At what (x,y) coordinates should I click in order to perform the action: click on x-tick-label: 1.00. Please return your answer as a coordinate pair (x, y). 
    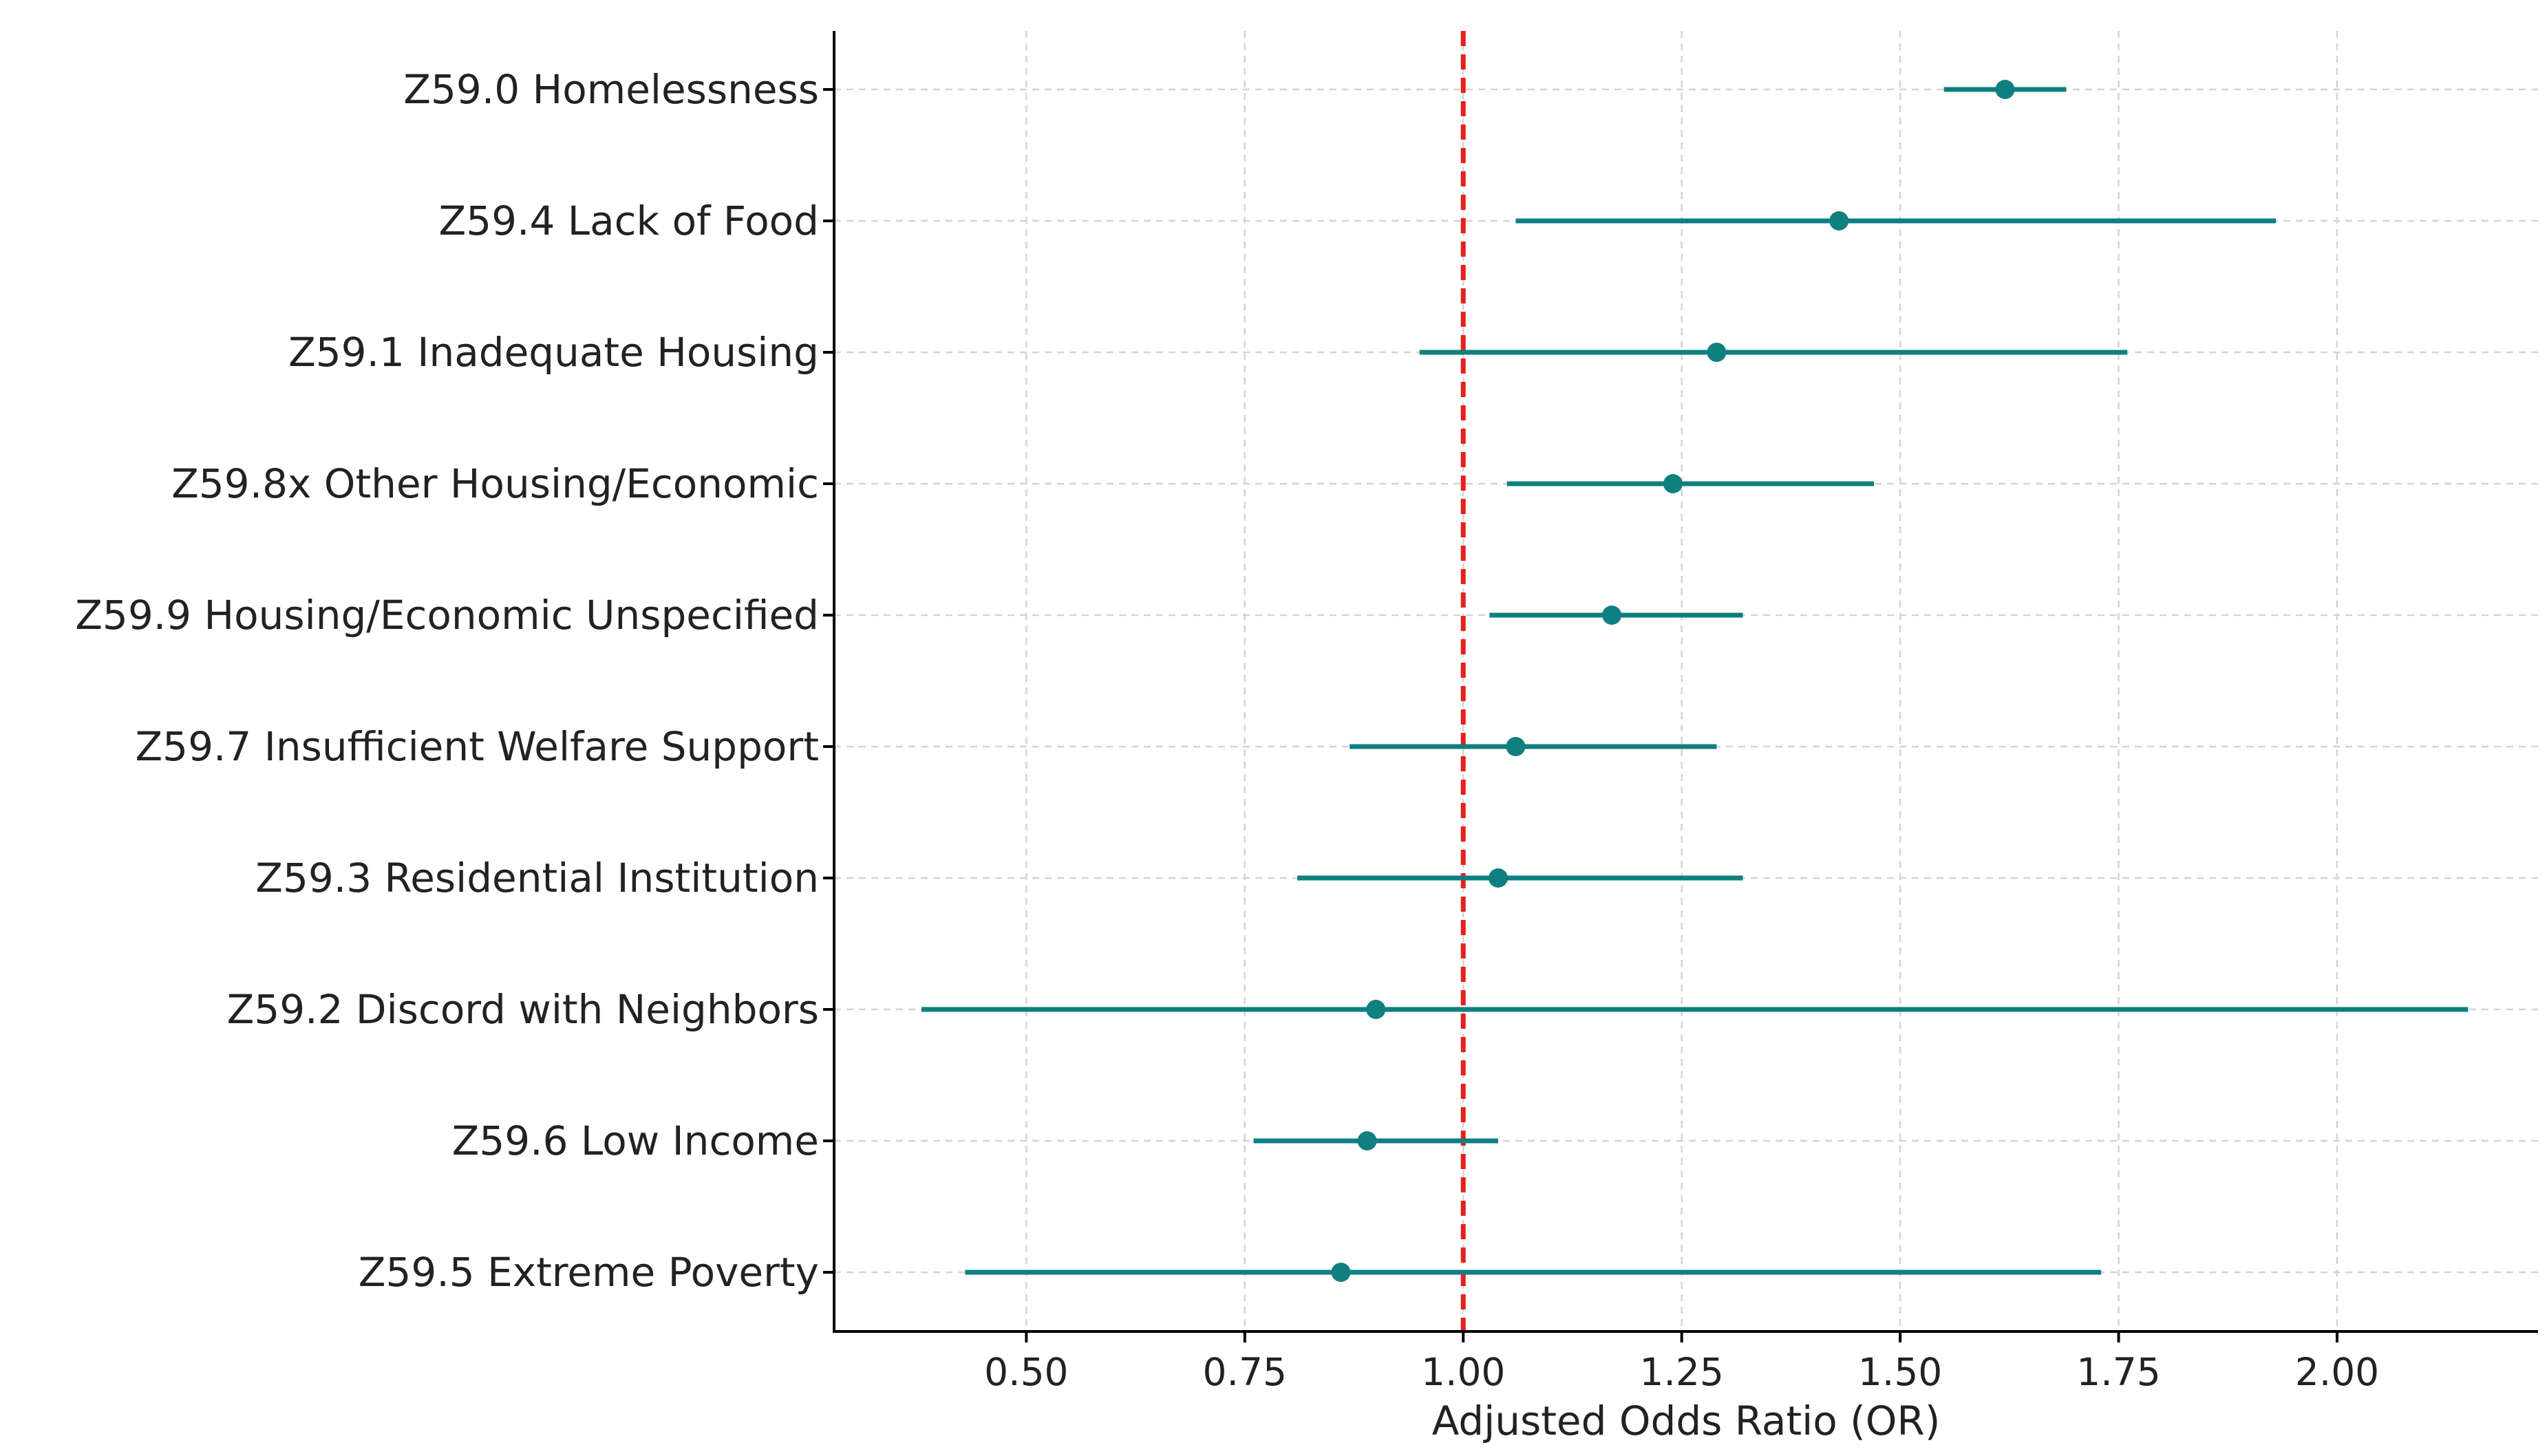
    Looking at the image, I should click on (1463, 1372).